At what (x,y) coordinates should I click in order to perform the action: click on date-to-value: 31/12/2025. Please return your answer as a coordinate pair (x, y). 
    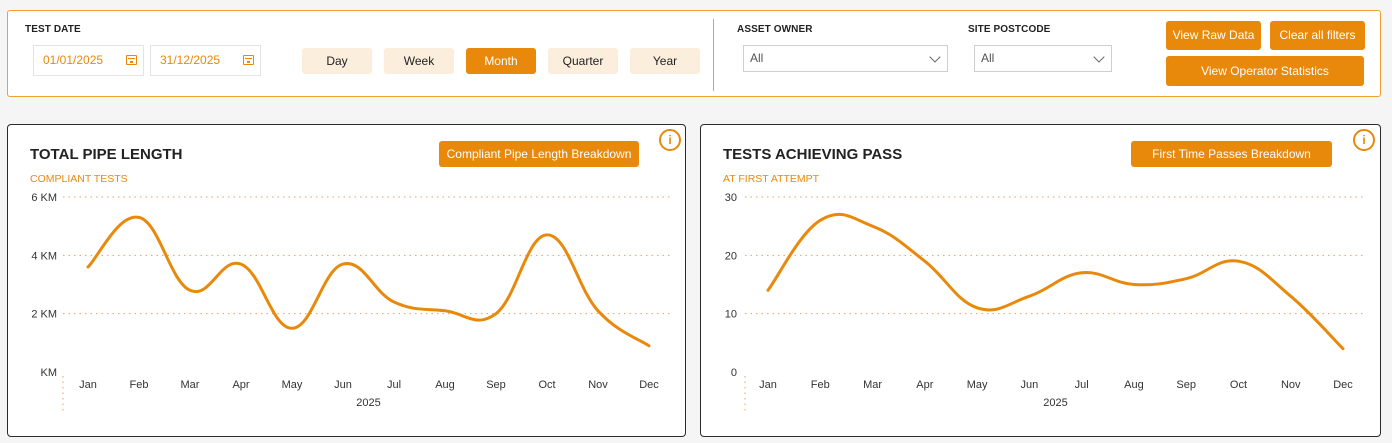
    Looking at the image, I should click on (190, 60).